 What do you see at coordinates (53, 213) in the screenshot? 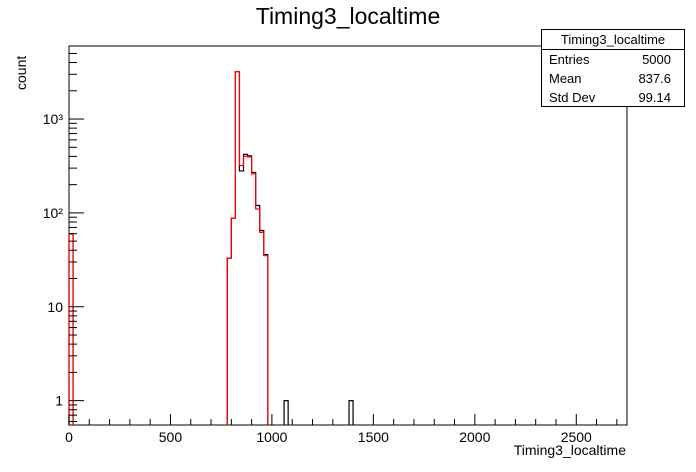
I see `y-tick-label-100: 10²` at bounding box center [53, 213].